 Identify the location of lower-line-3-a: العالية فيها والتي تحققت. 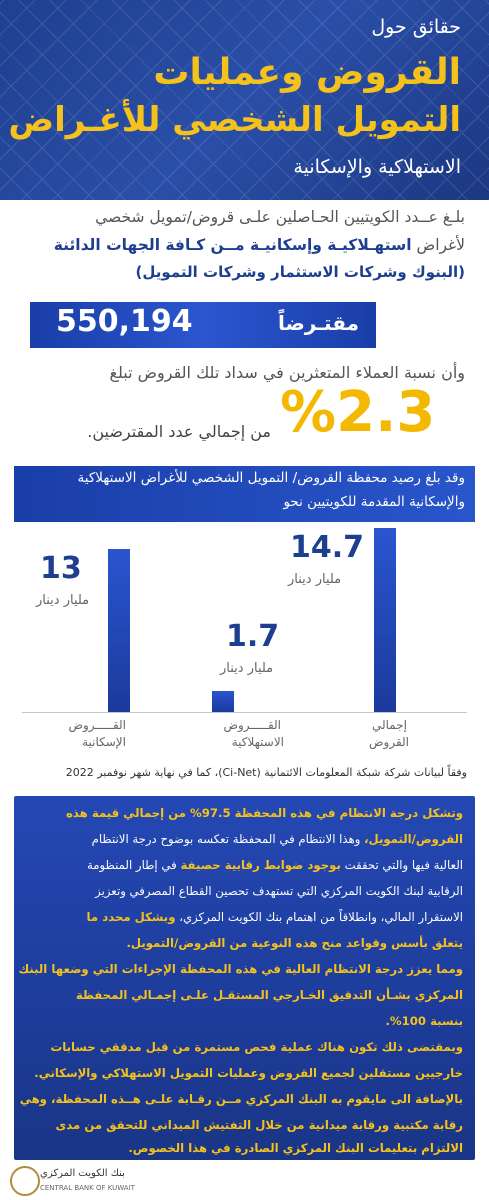
(403, 865).